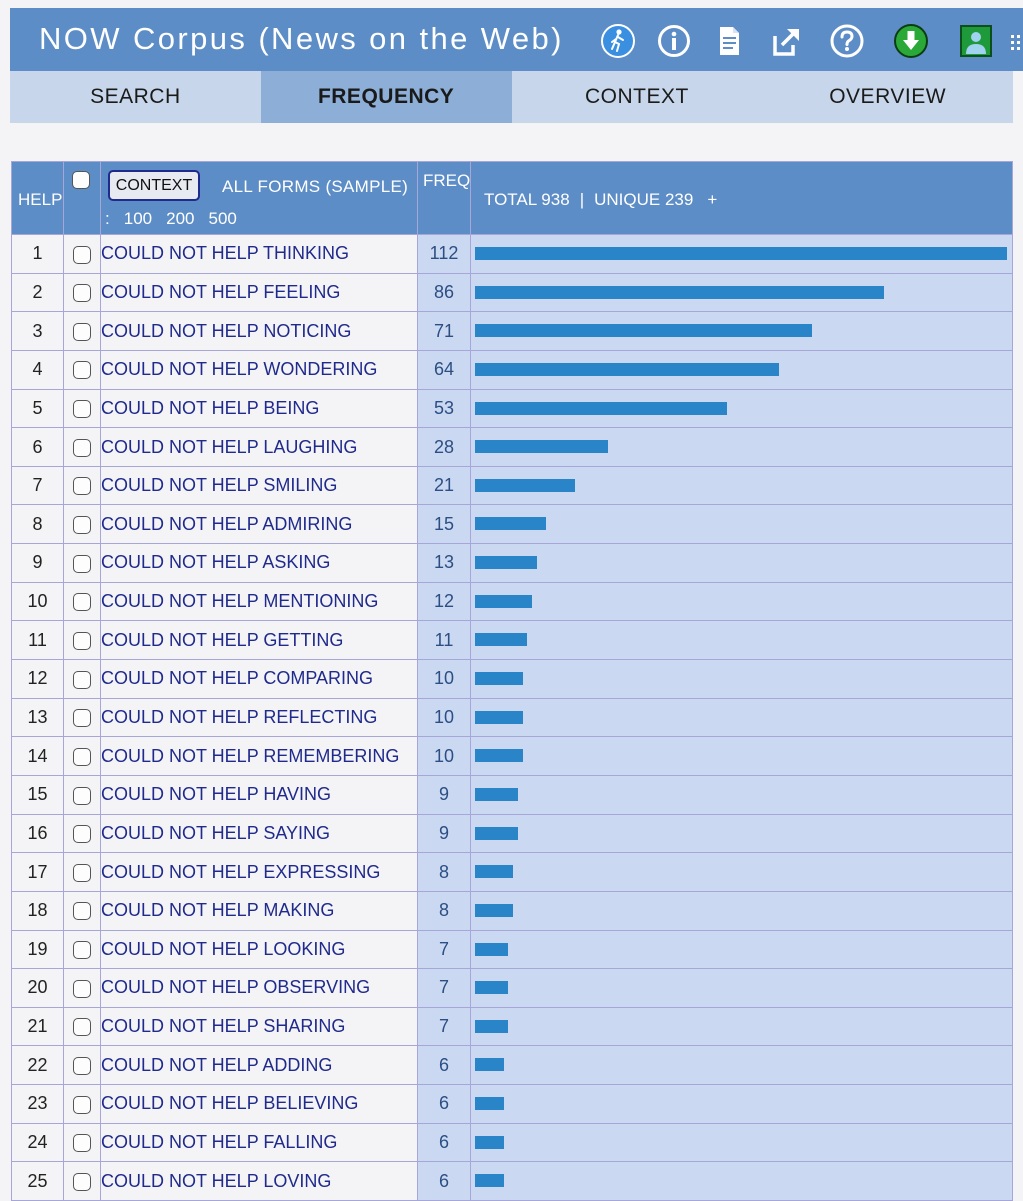 This screenshot has height=1201, width=1023. Describe the element at coordinates (227, 523) in the screenshot. I see `word-link: COULD NOT HELP ADMIRING` at that location.